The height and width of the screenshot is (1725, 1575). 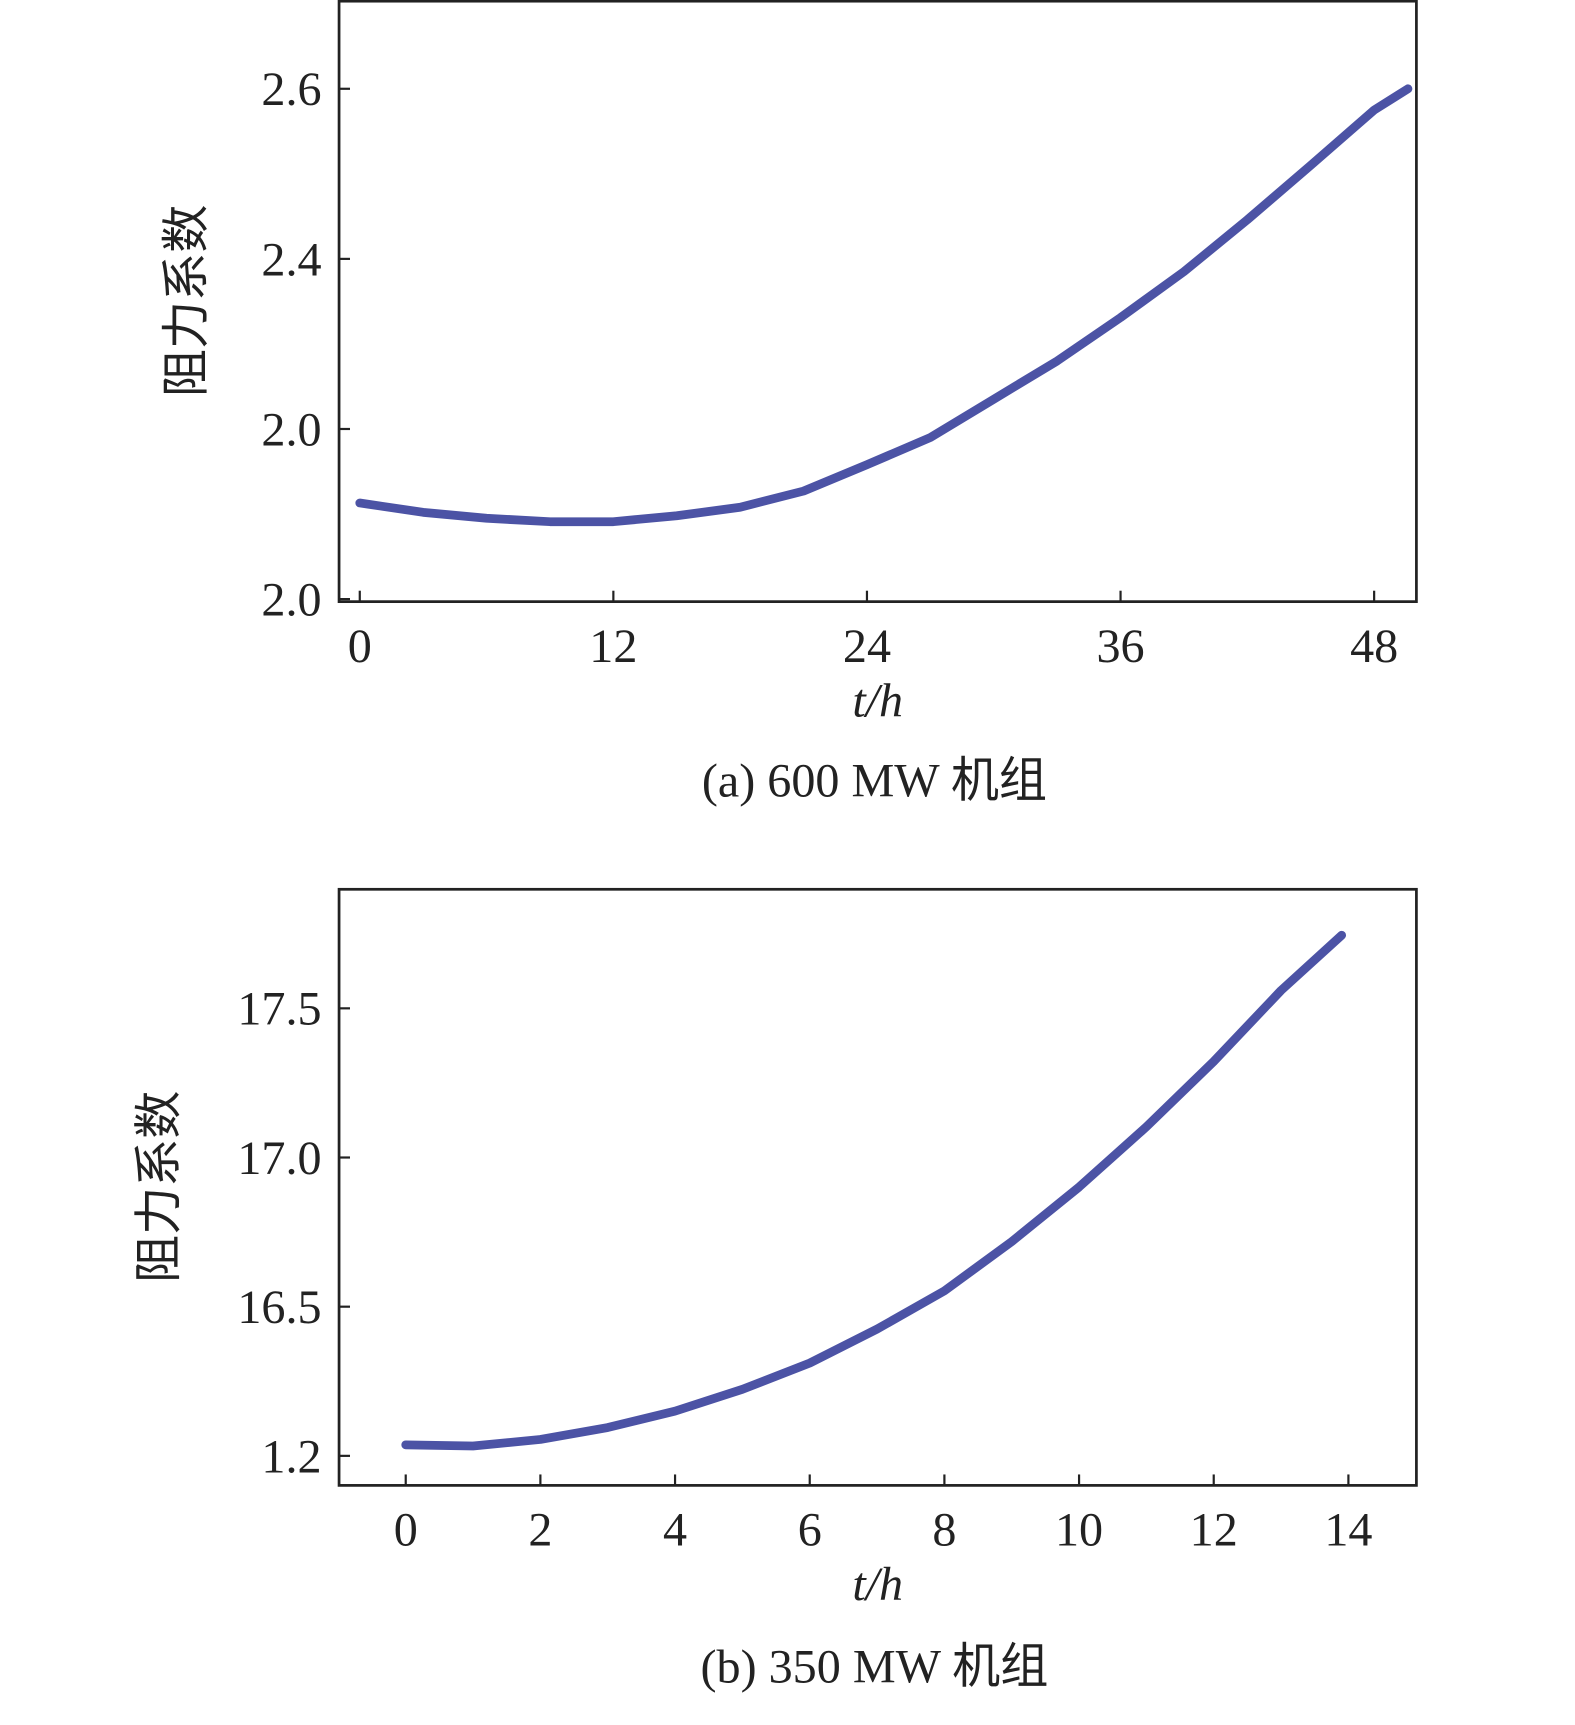 I want to click on x-tick-label: 4, so click(x=675, y=1530).